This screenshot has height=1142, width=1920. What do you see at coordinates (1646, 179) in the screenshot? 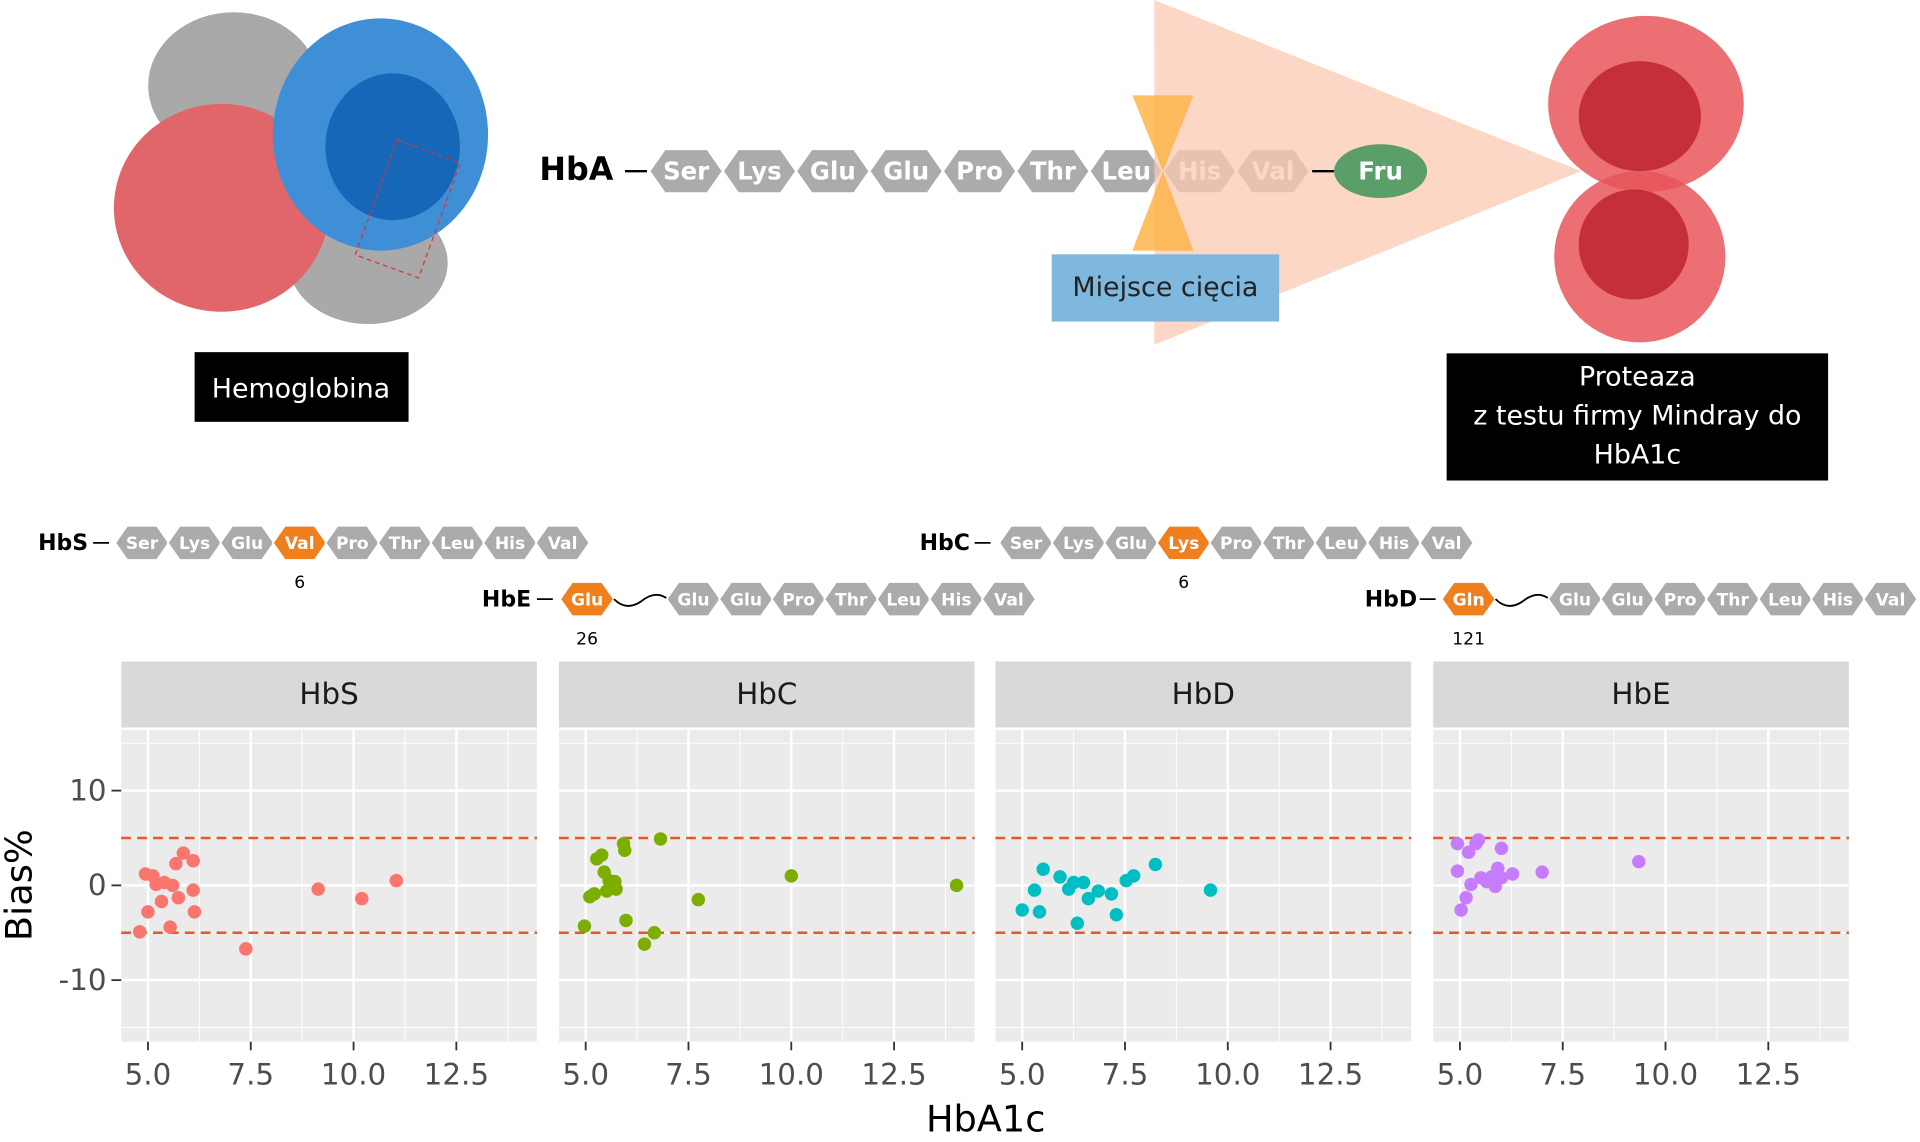
I see `protease-image` at bounding box center [1646, 179].